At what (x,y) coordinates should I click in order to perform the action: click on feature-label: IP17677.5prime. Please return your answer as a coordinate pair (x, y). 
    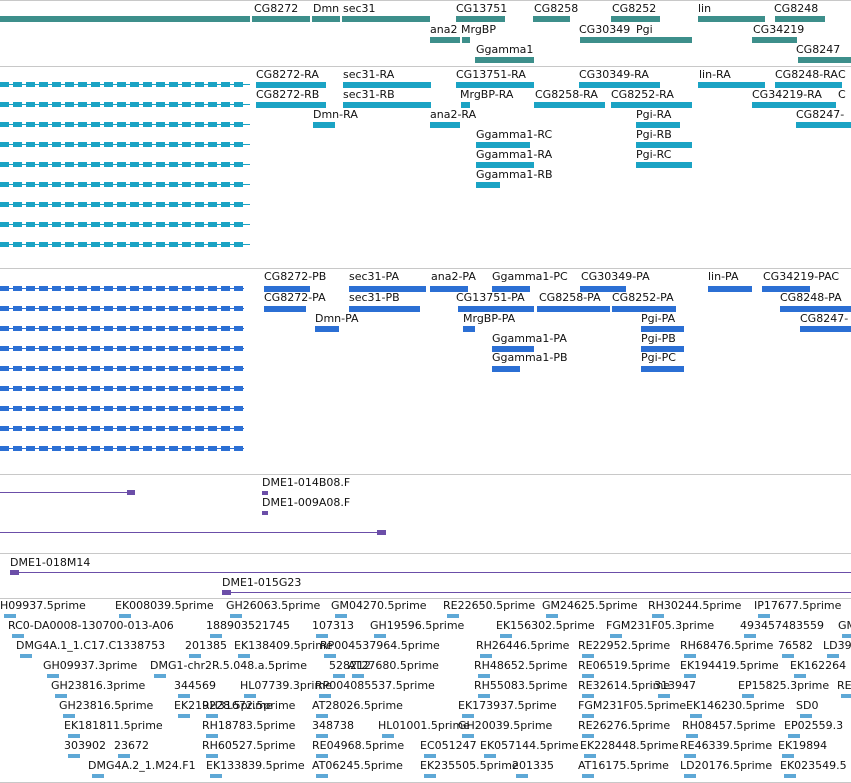
    Looking at the image, I should click on (798, 605).